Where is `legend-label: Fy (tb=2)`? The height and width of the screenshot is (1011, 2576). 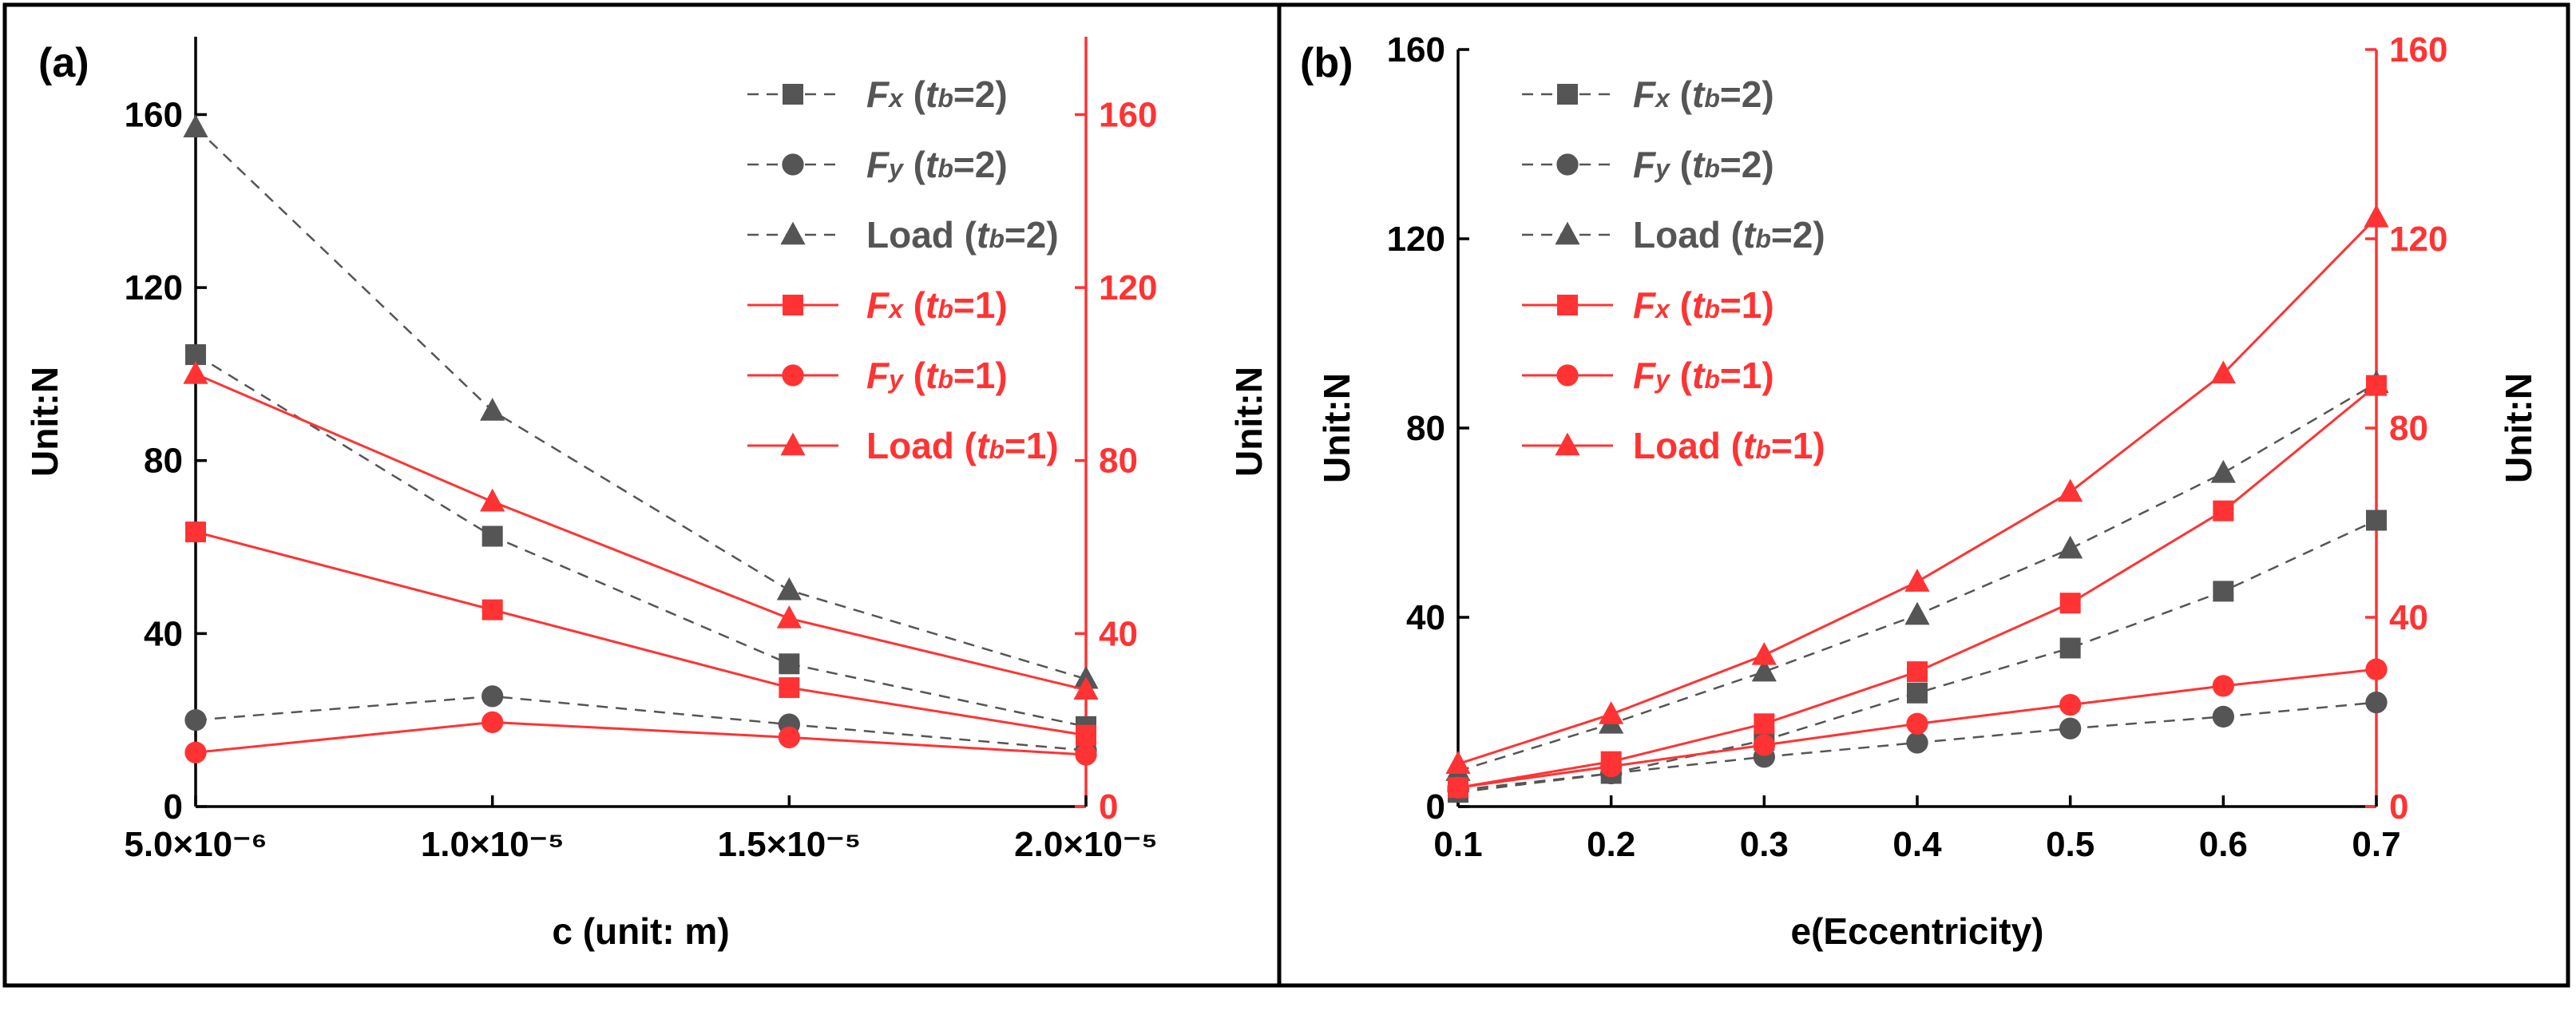 legend-label: Fy (tb=2) is located at coordinates (1704, 164).